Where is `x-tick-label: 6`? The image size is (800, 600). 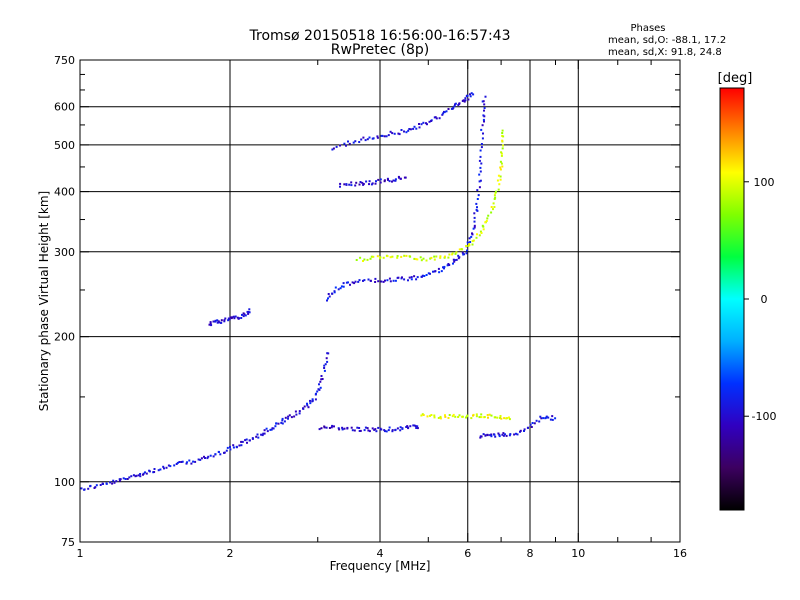
x-tick-label: 6 is located at coordinates (467, 553).